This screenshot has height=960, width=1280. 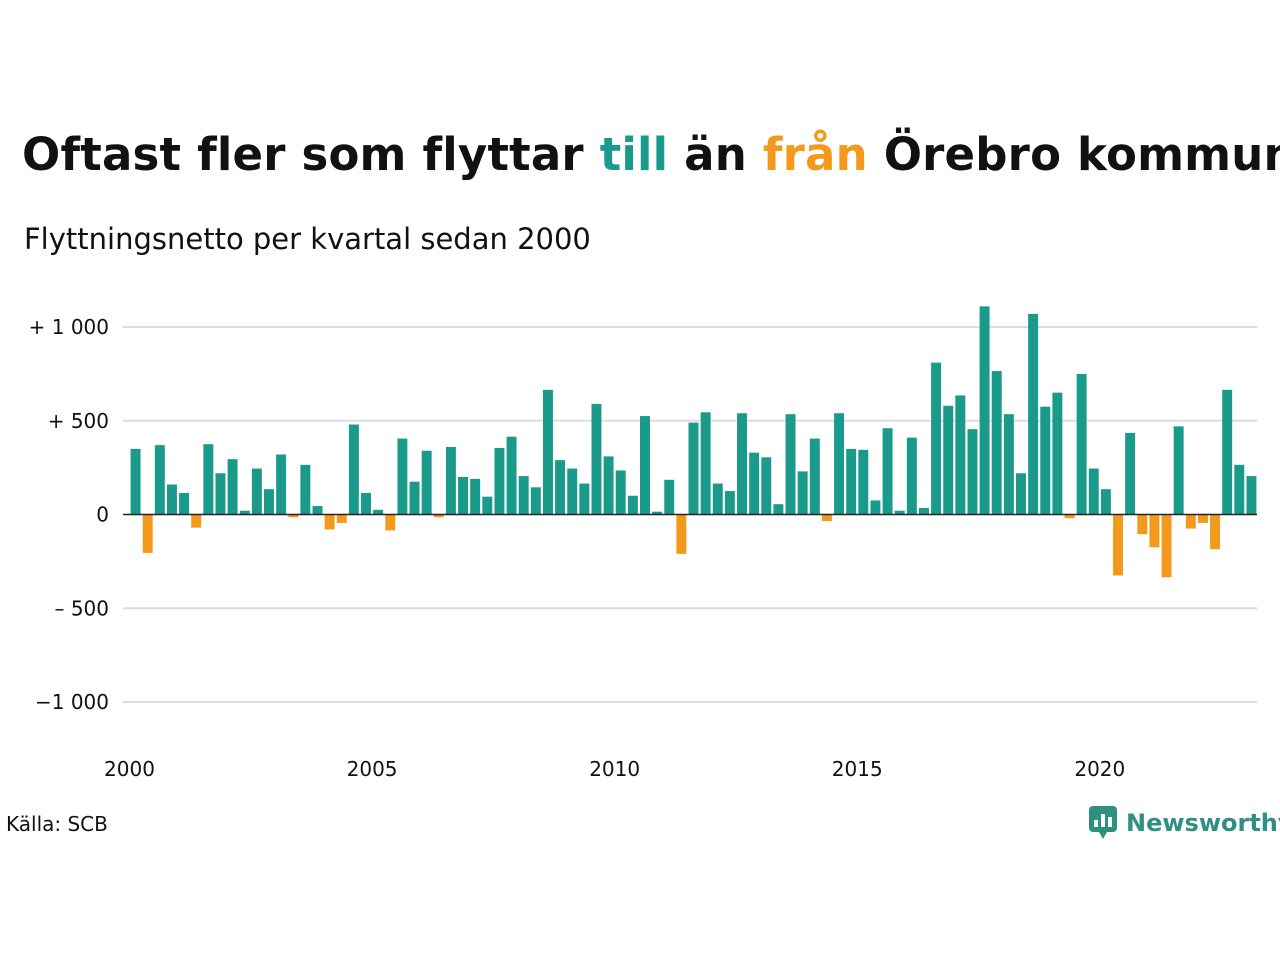 What do you see at coordinates (372, 769) in the screenshot?
I see `x-tick-label: 2005` at bounding box center [372, 769].